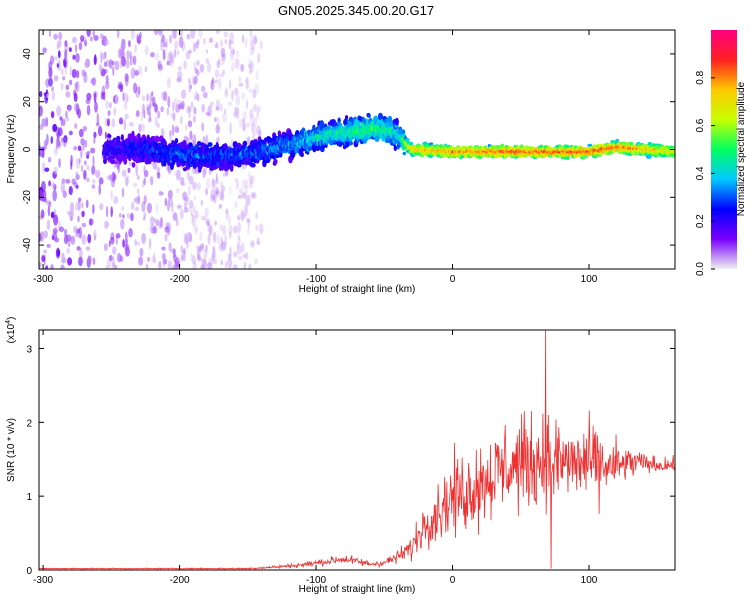 This screenshot has height=600, width=750. I want to click on x-tick-label: -300, so click(43, 279).